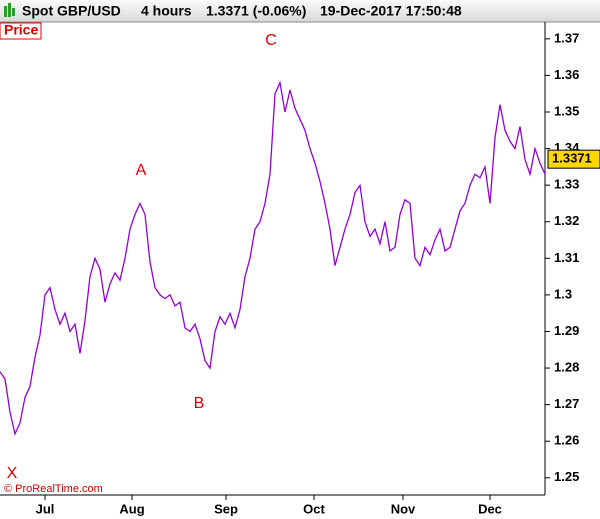  I want to click on timeframe: 4 hours, so click(166, 11).